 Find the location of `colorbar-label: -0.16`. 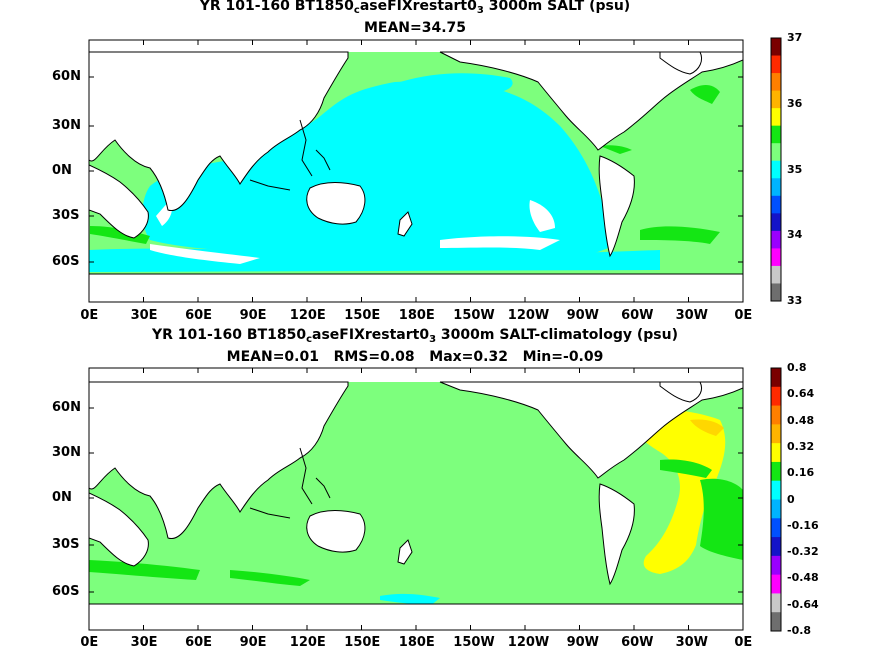

colorbar-label: -0.16 is located at coordinates (803, 525).